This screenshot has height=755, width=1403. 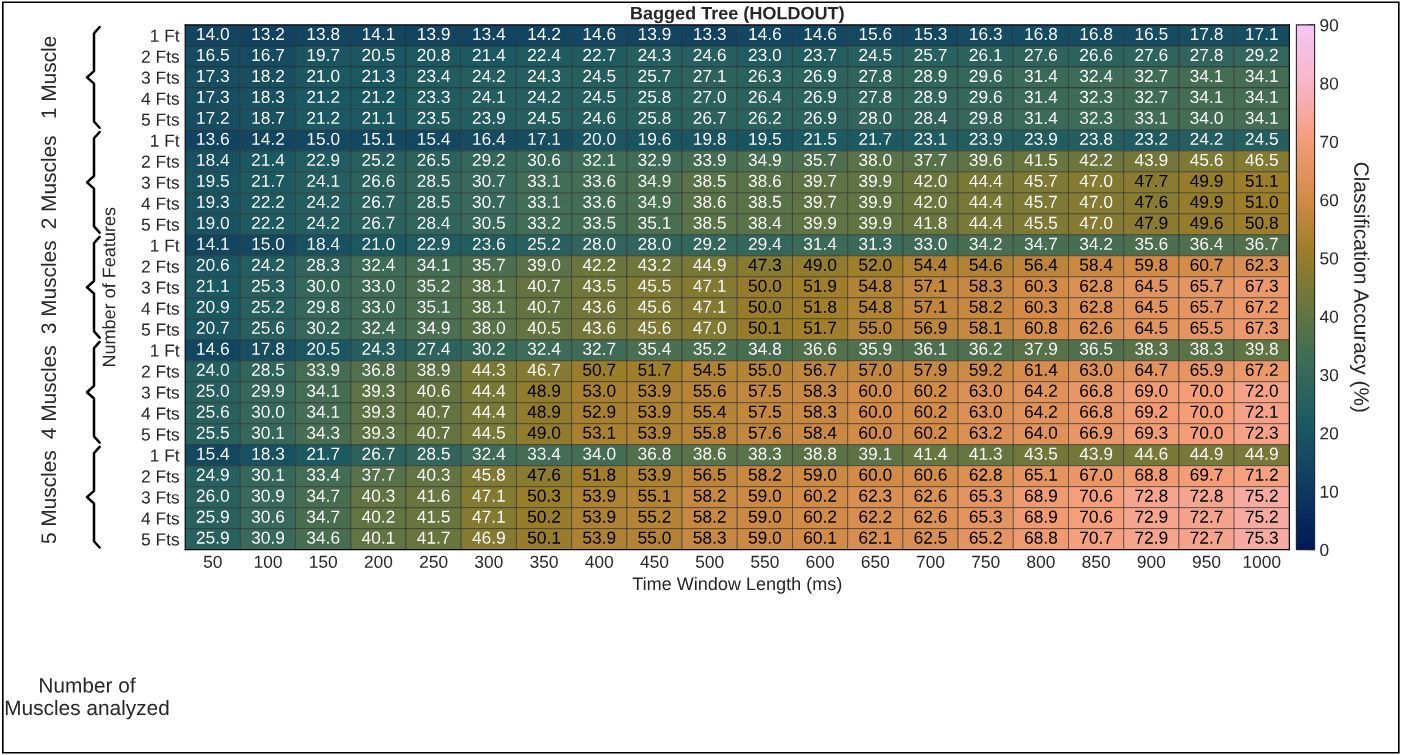 I want to click on data-label: 32.9, so click(x=654, y=159).